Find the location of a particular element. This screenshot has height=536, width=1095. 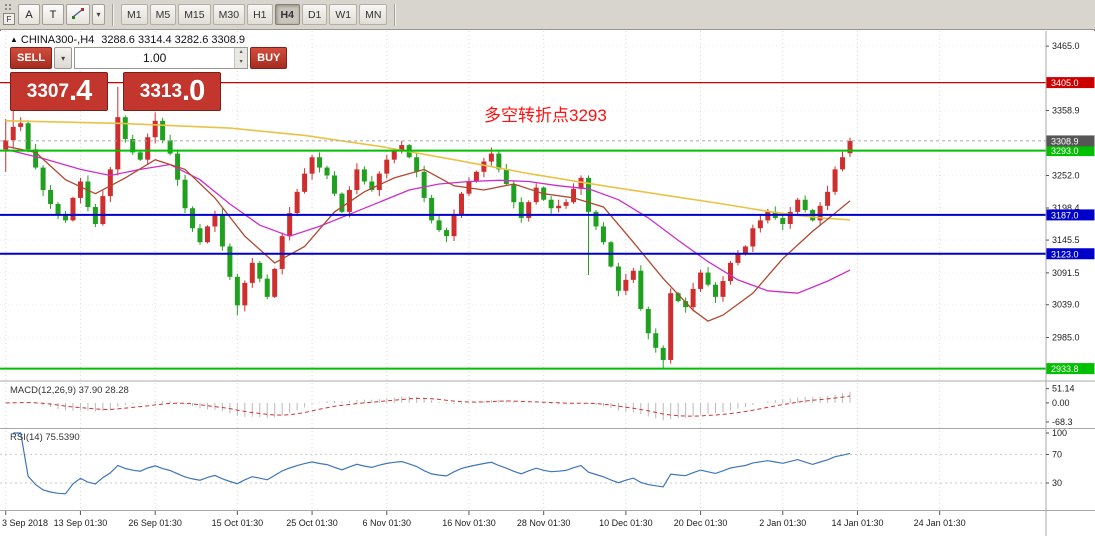

arrow-tool-button: A is located at coordinates (29, 14).